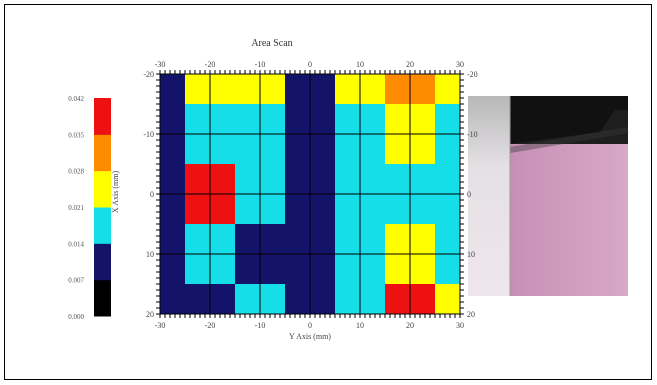  I want to click on colorbar-label: 0.007, so click(76, 281).